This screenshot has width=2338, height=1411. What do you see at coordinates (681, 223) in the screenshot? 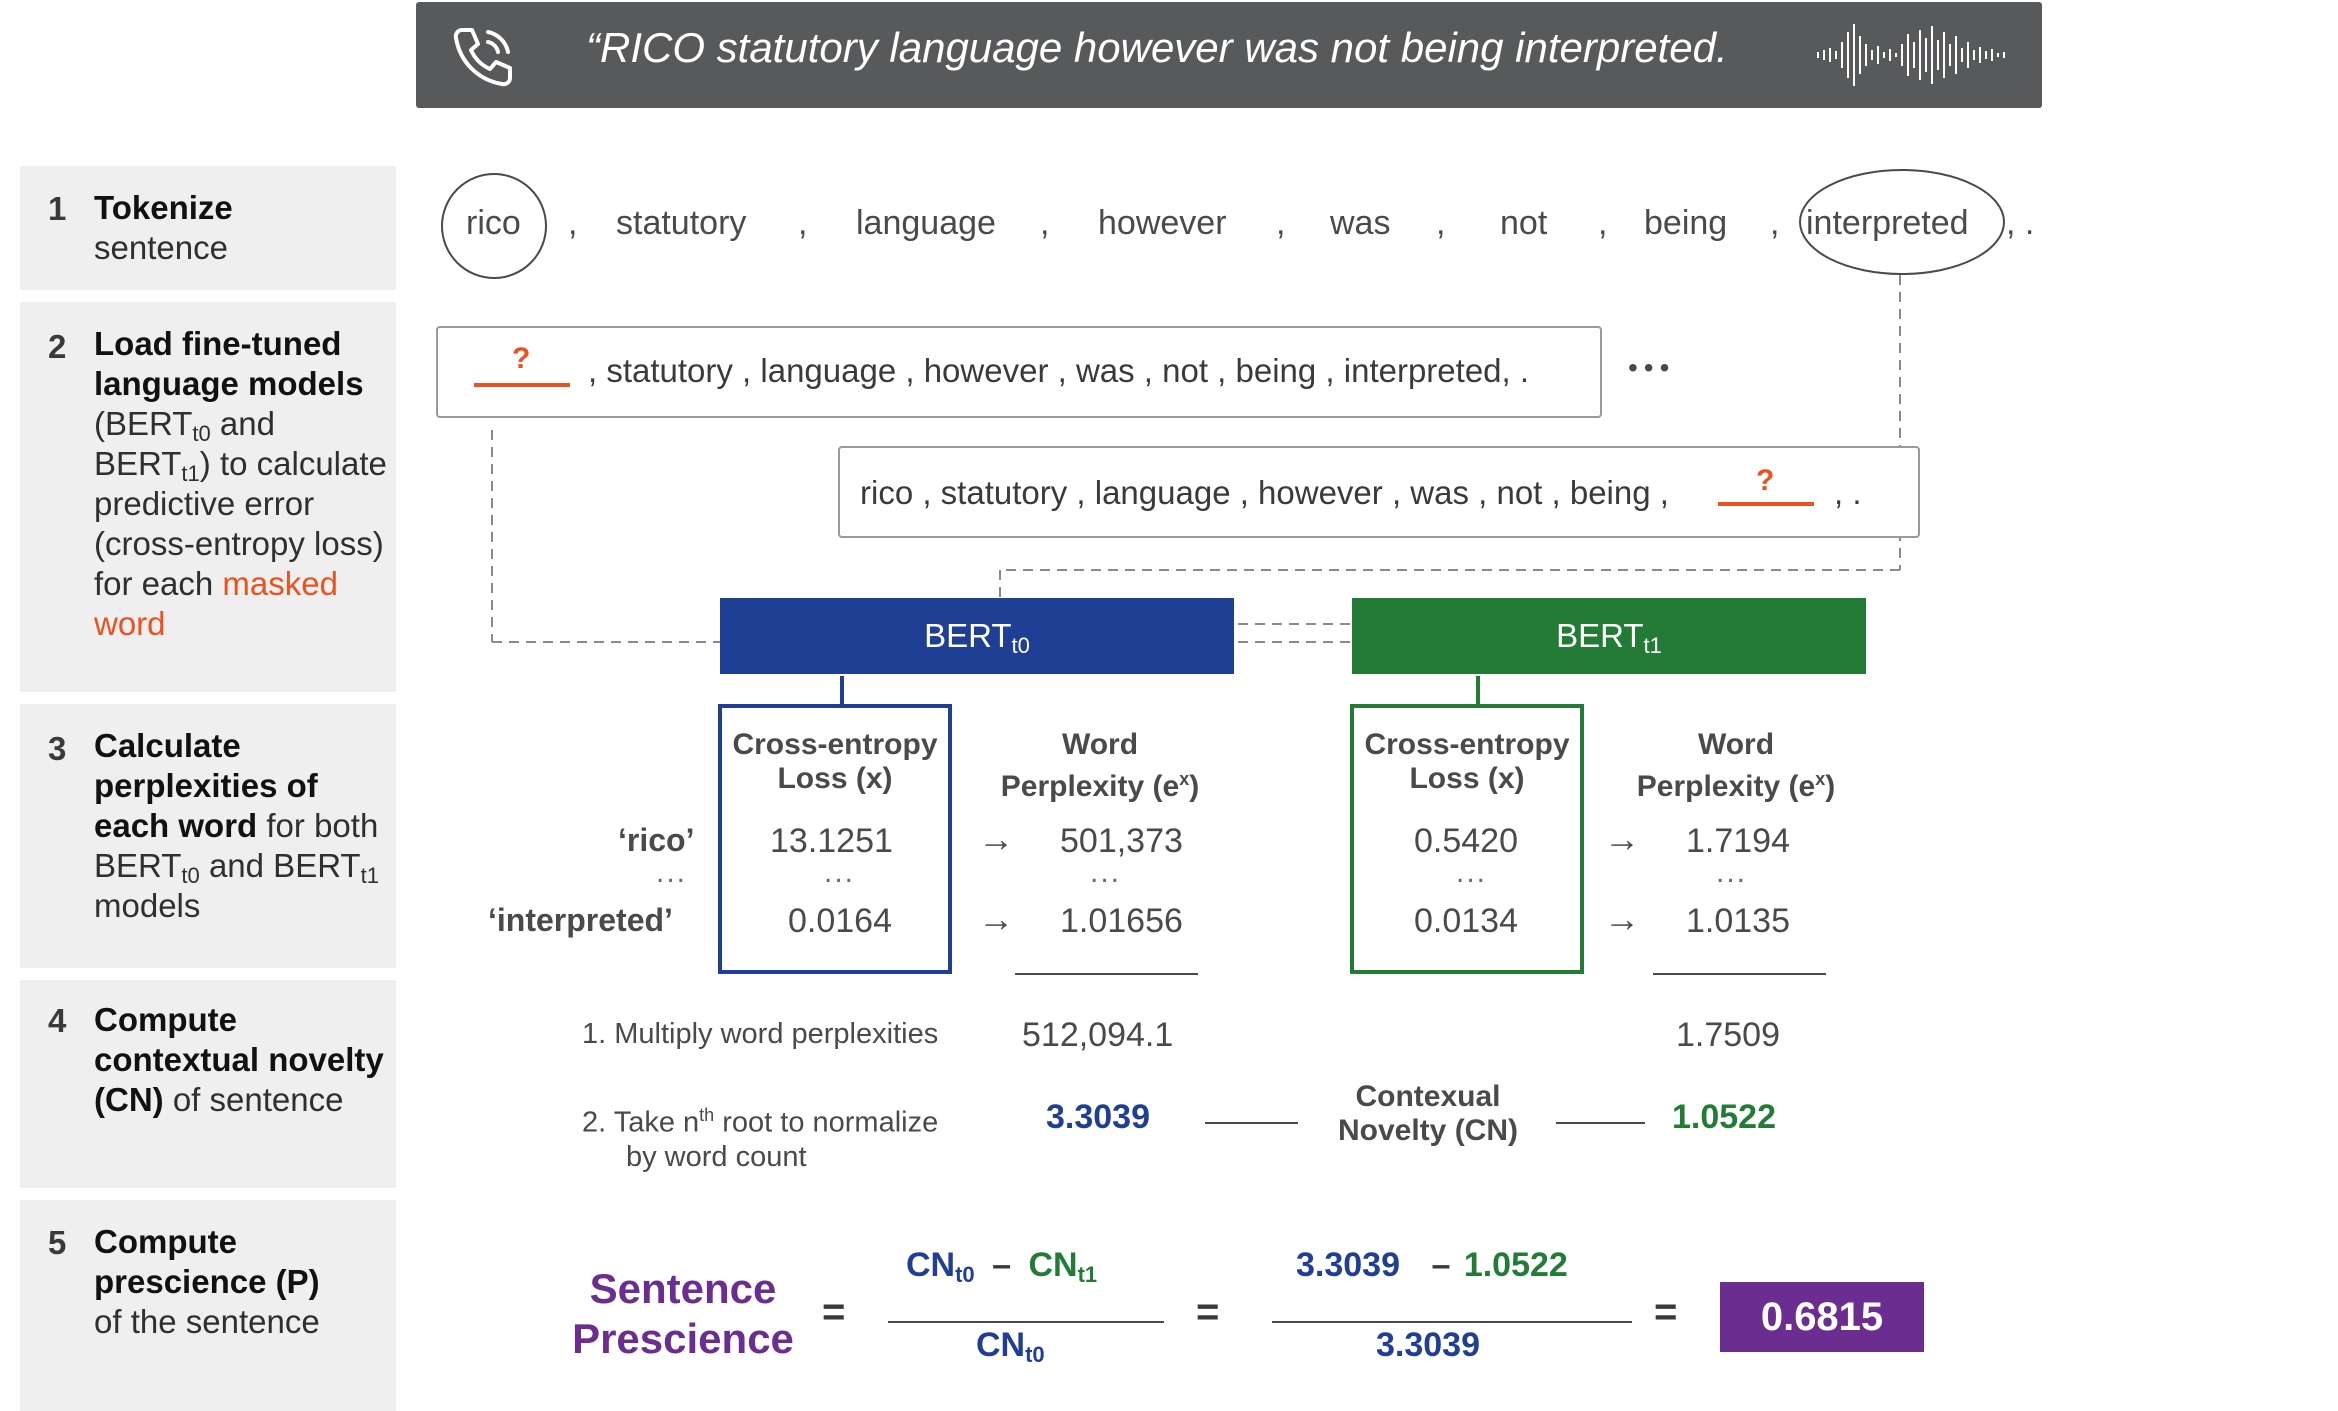
I see `token-statutory: statutory` at bounding box center [681, 223].